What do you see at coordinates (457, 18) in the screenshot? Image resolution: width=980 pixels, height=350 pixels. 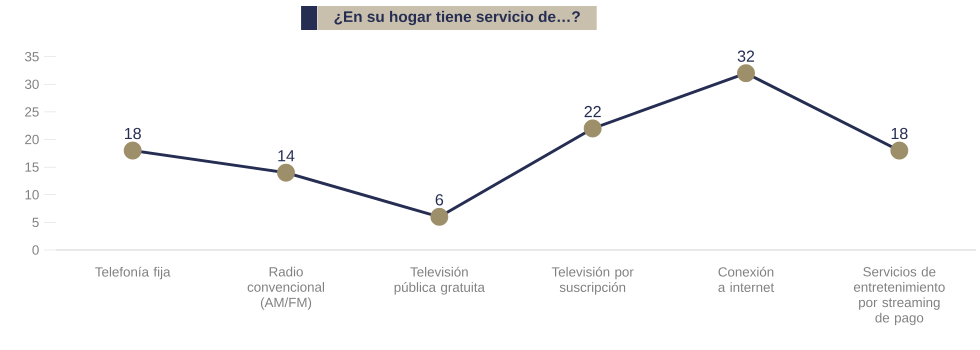 I see `chart-title: ¿En su hogar tiene servicio de…?` at bounding box center [457, 18].